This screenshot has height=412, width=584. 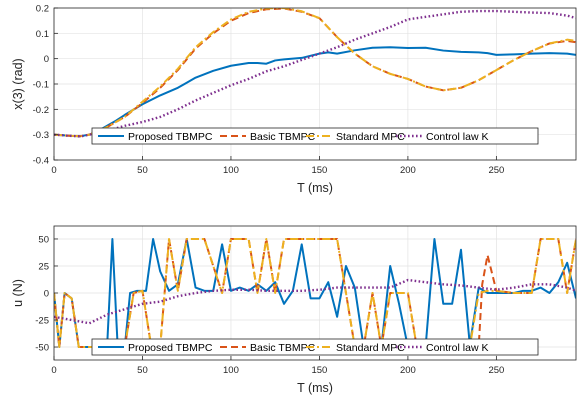 What do you see at coordinates (46, 294) in the screenshot?
I see `bottom-chart-y-tick-label: 0` at bounding box center [46, 294].